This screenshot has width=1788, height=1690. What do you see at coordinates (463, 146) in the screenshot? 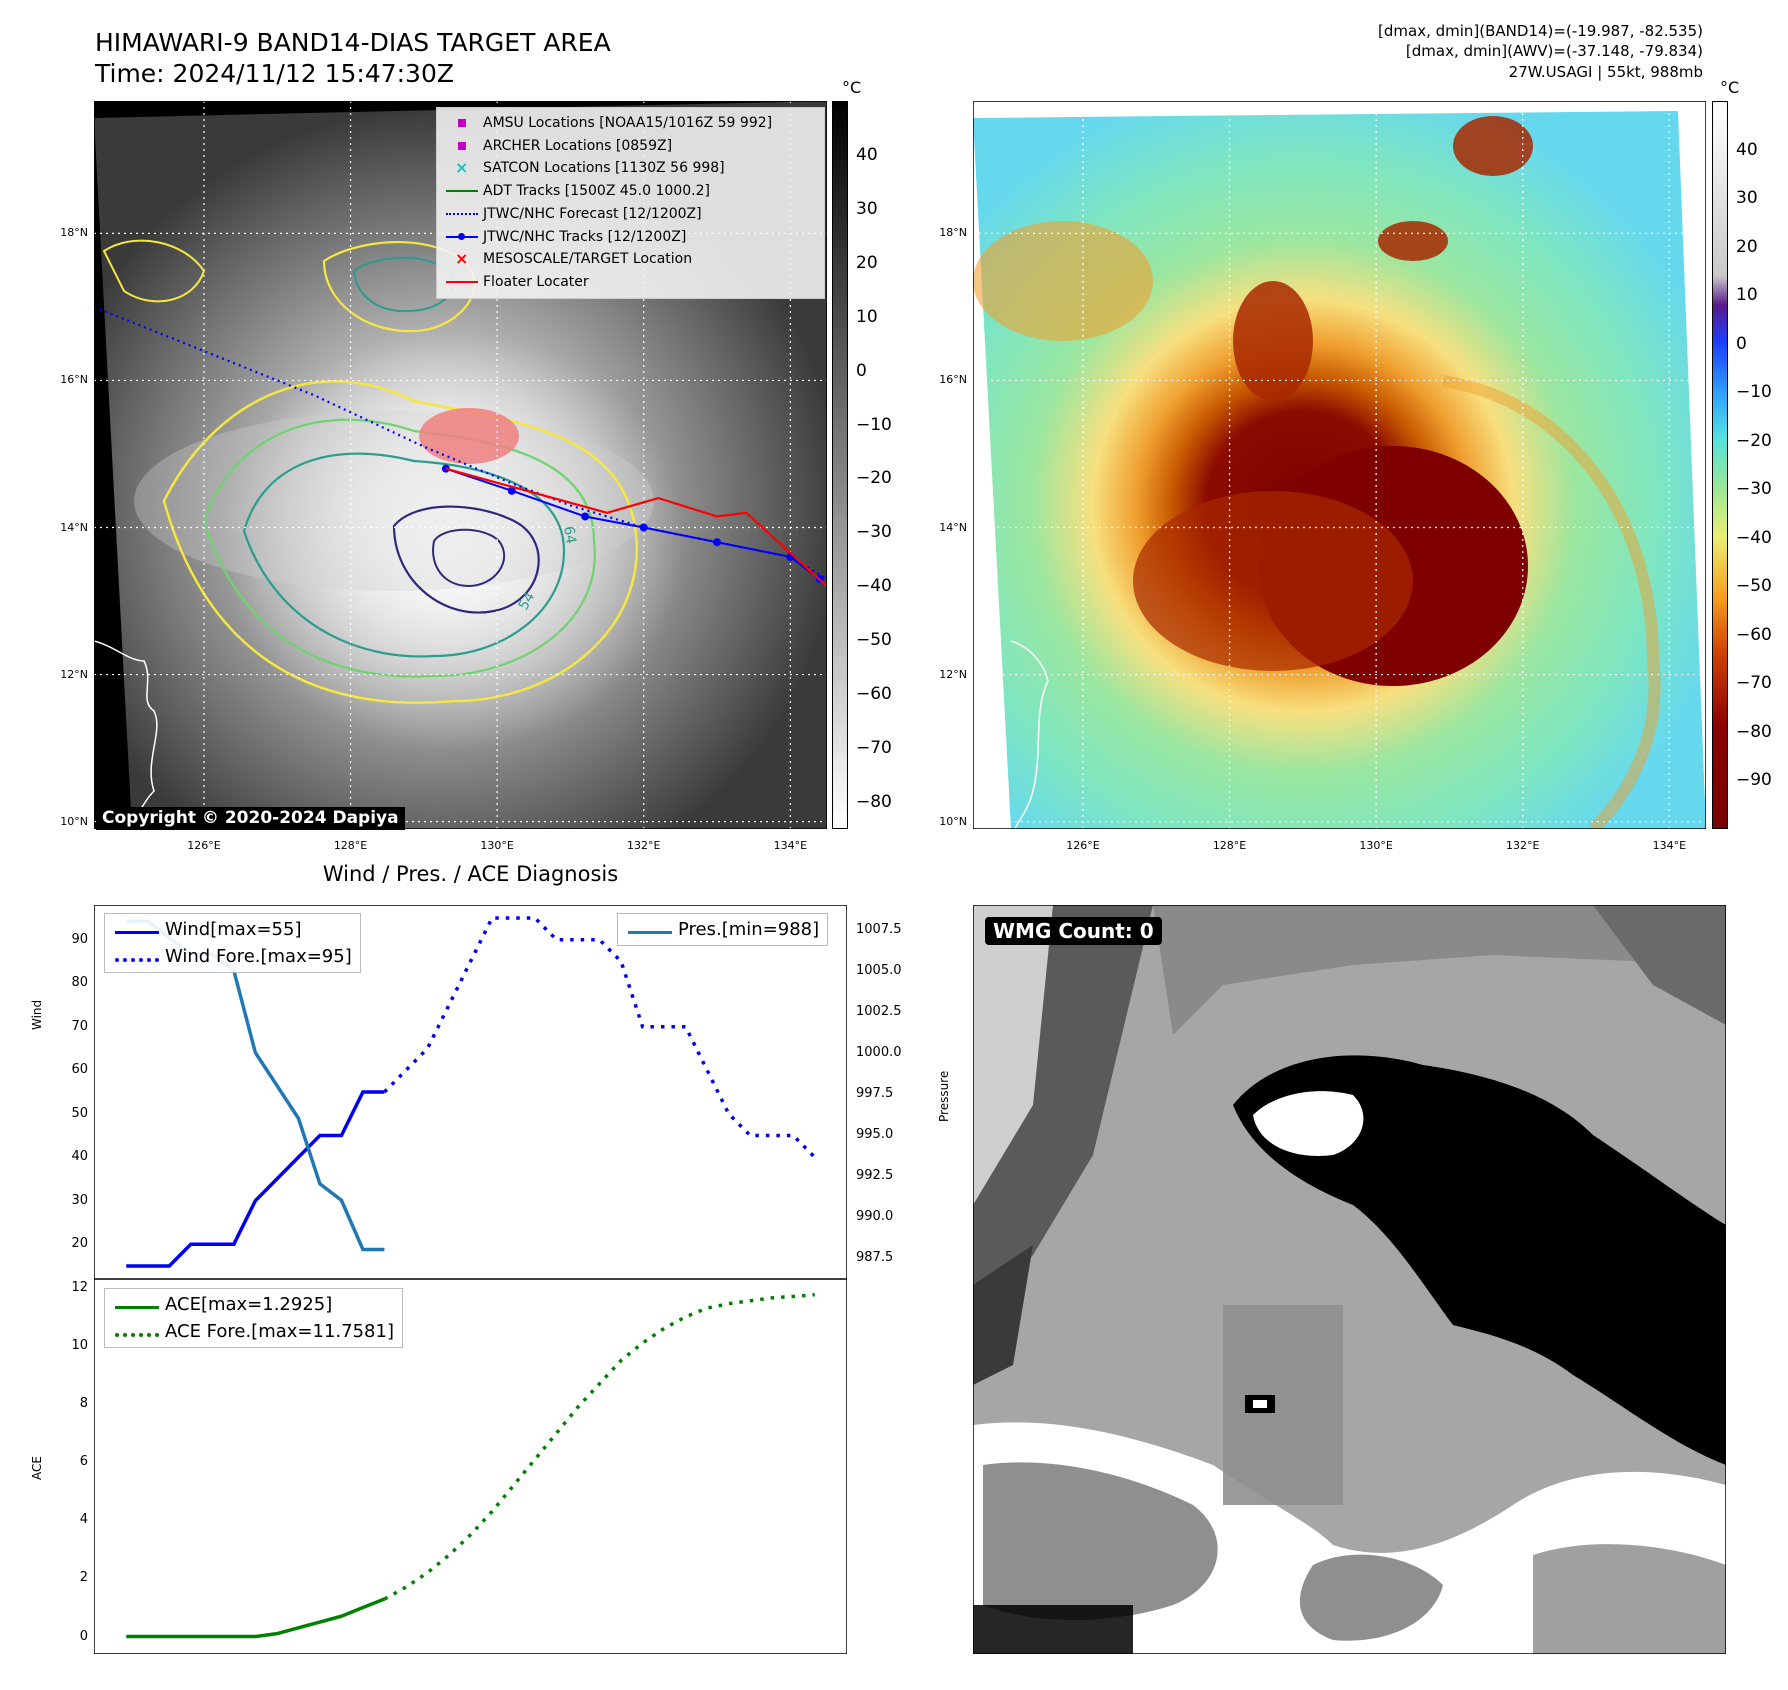
I see `legend-square-icon` at bounding box center [463, 146].